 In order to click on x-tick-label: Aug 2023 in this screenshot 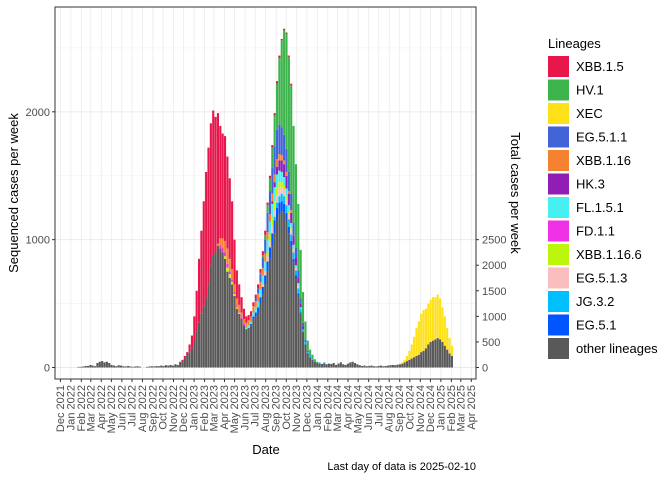, I will do `click(266, 408)`.